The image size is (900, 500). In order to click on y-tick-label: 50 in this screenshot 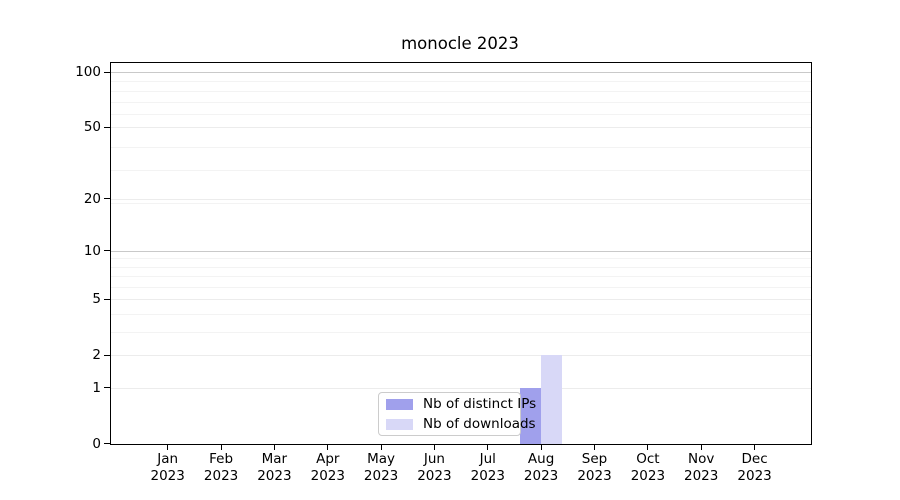, I will do `click(92, 127)`.